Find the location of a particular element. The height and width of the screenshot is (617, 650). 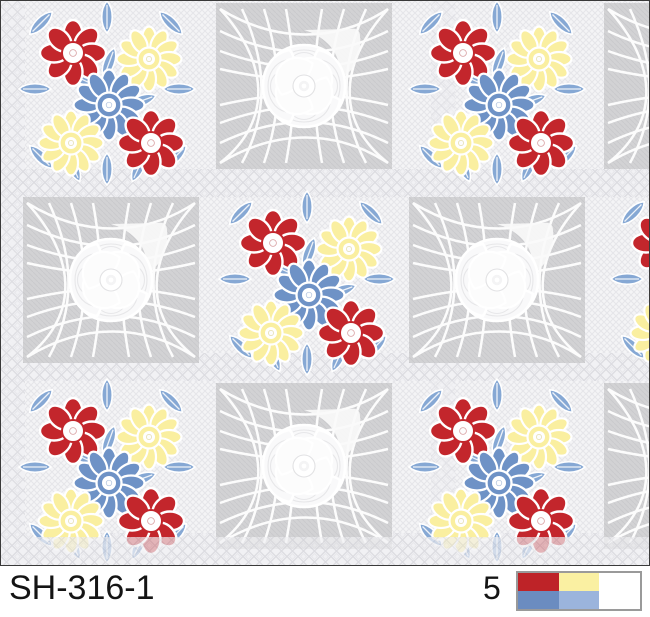

block-lace-r0c1 is located at coordinates (304, 86).